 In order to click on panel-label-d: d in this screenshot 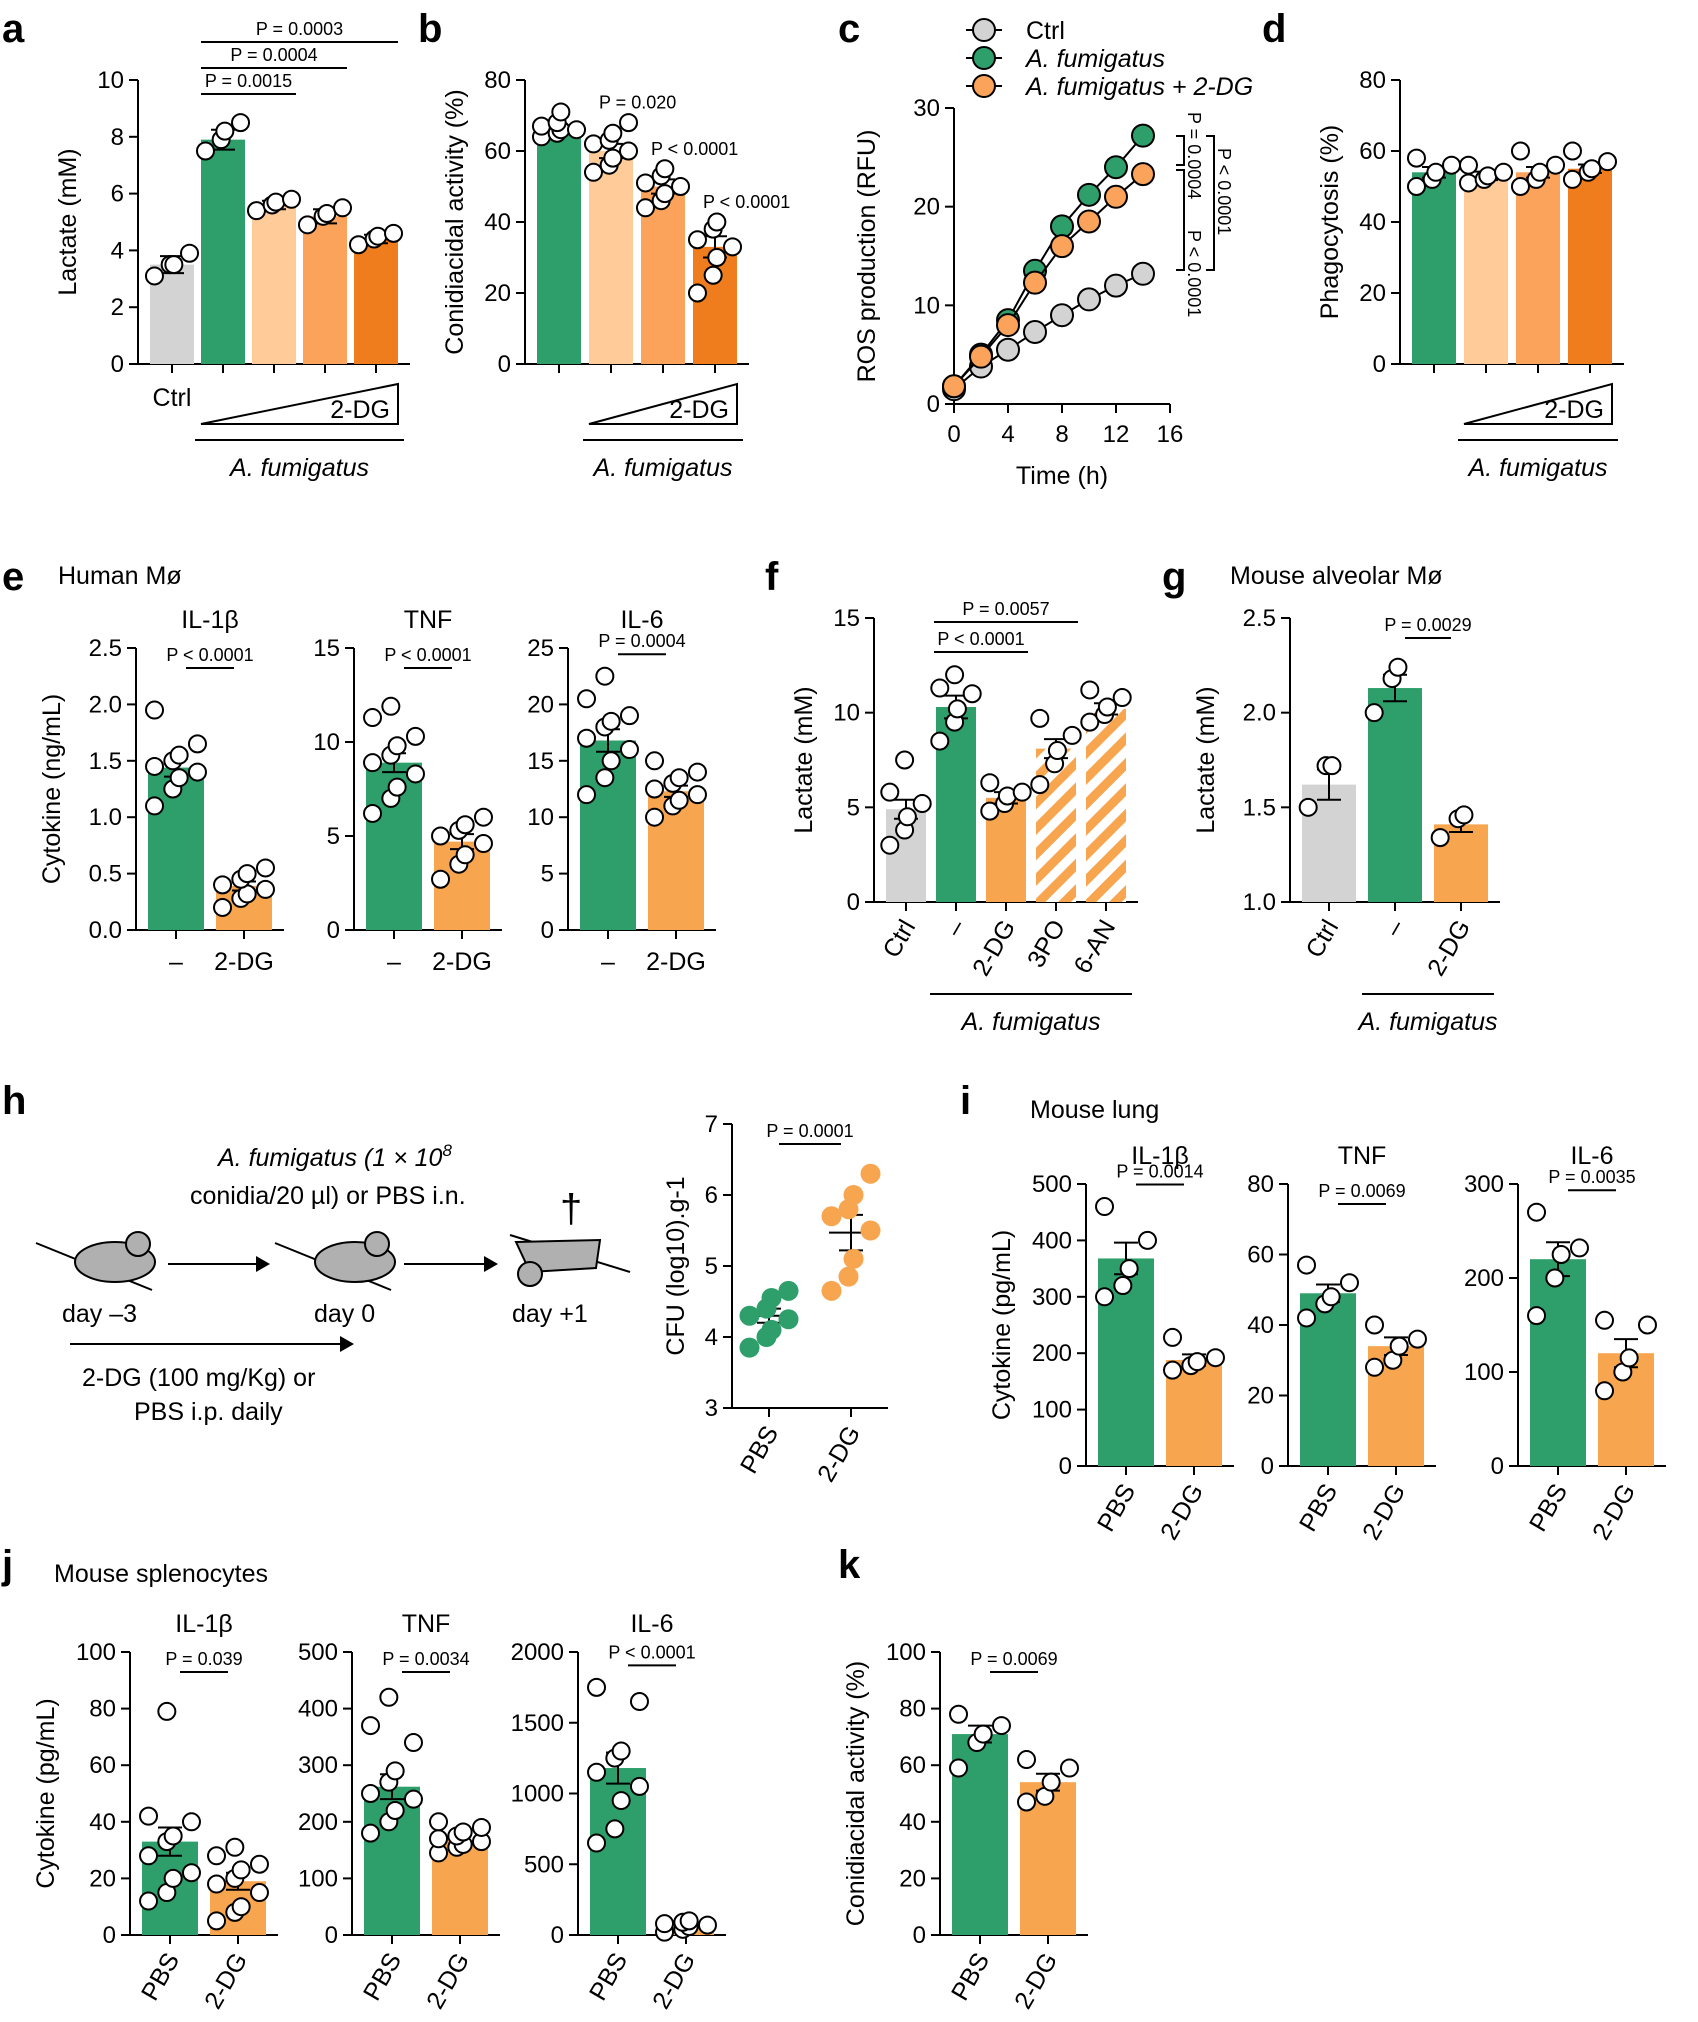, I will do `click(1274, 29)`.